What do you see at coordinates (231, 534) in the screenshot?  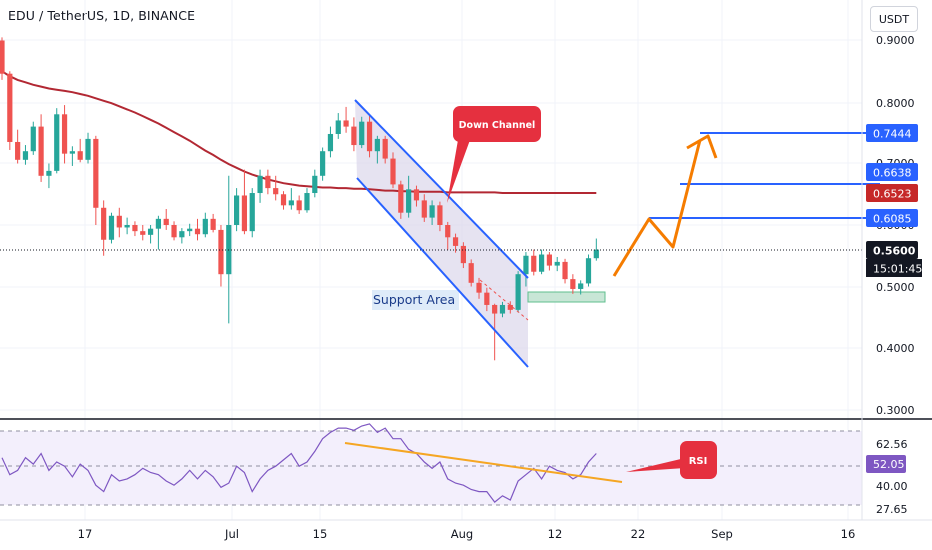 I see `time-tick: Jul` at bounding box center [231, 534].